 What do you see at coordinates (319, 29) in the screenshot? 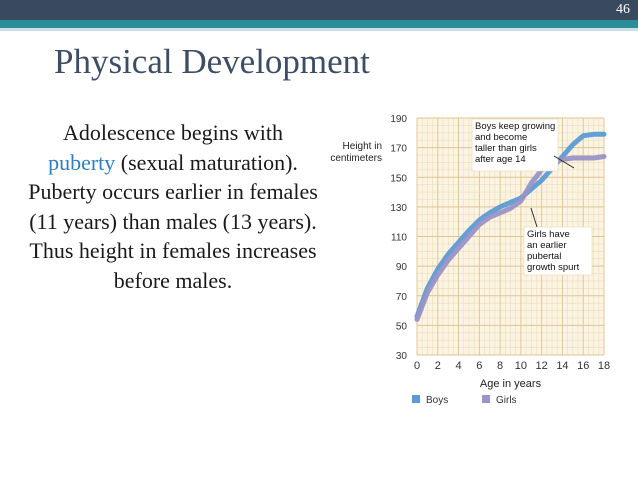
I see `header-accent-line` at bounding box center [319, 29].